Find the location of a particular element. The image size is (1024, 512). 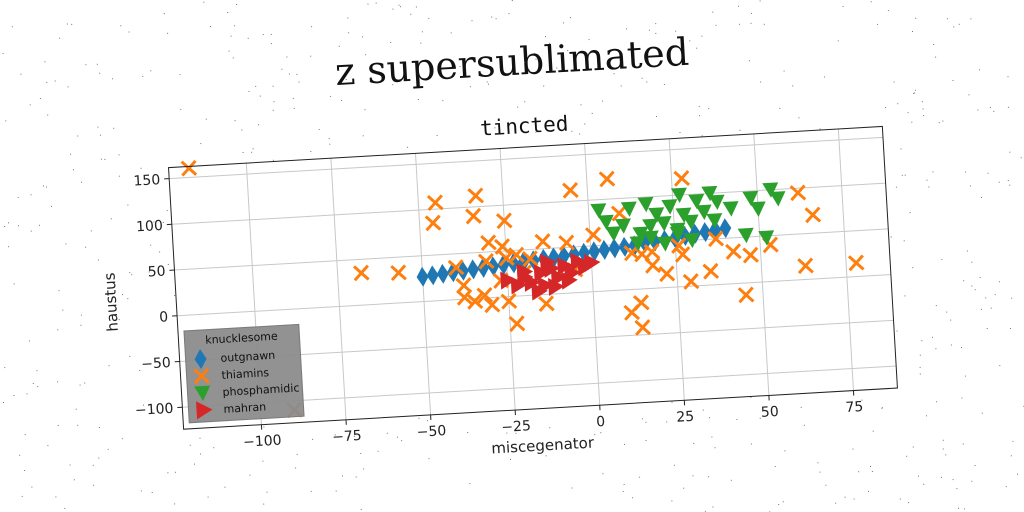

x-tick-label: 50 is located at coordinates (769, 412).